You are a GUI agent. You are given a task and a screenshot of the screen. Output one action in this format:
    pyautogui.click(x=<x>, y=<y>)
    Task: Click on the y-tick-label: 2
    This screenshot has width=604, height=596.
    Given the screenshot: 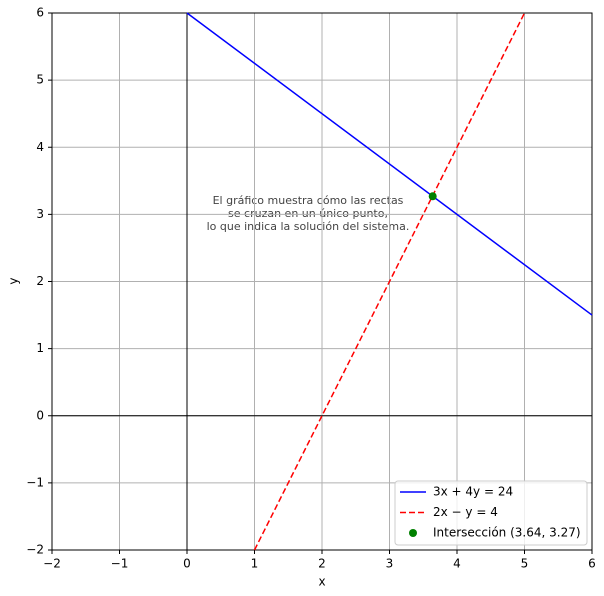 What is the action you would take?
    pyautogui.click(x=40, y=281)
    